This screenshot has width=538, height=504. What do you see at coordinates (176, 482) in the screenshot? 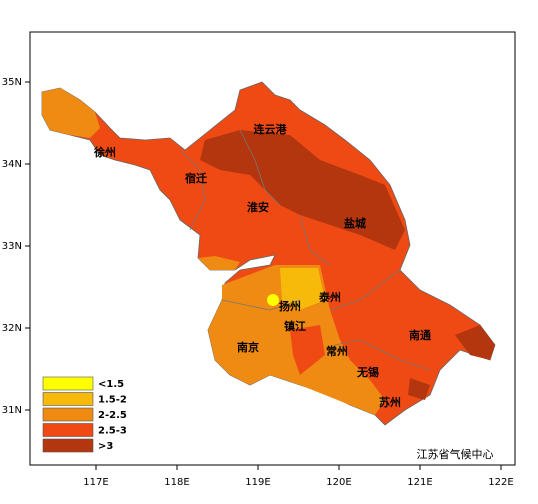
I see `x-tick-label: 118E` at bounding box center [176, 482].